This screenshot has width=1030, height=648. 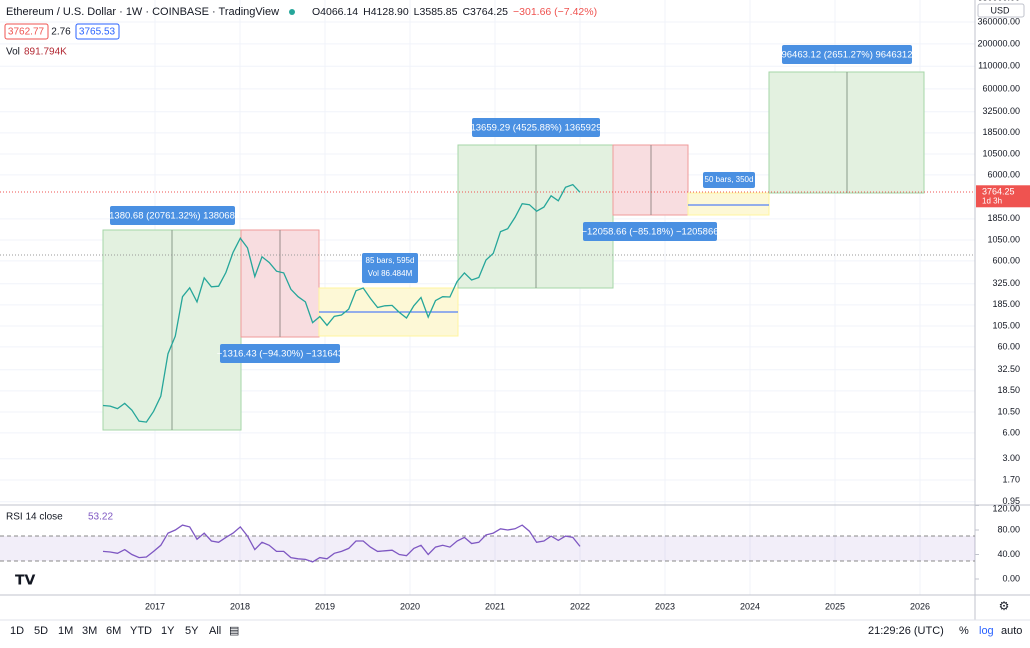 What do you see at coordinates (1003, 239) in the screenshot?
I see `price-tick-label: 1050.00` at bounding box center [1003, 239].